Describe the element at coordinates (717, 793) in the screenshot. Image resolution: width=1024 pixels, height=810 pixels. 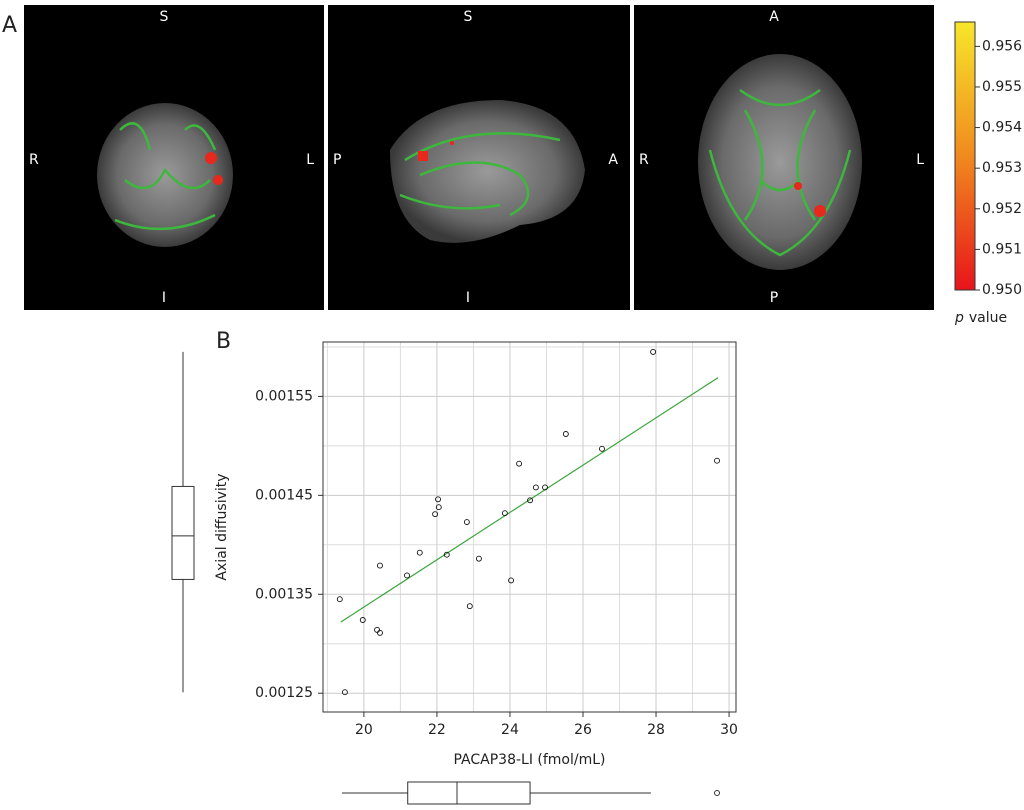
I see `box-outlier` at that location.